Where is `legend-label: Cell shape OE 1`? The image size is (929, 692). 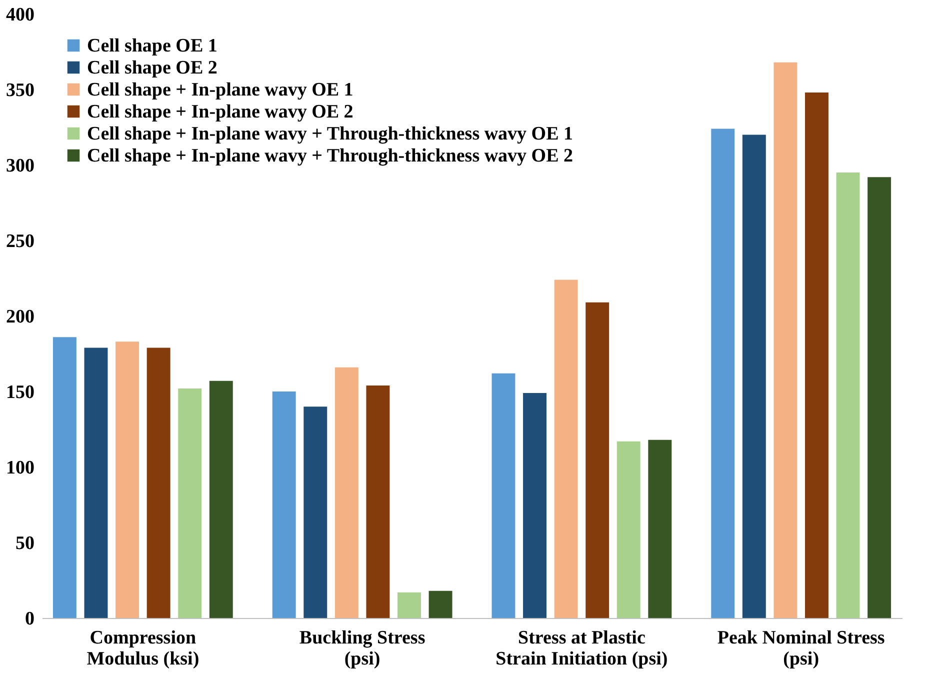 legend-label: Cell shape OE 1 is located at coordinates (152, 46).